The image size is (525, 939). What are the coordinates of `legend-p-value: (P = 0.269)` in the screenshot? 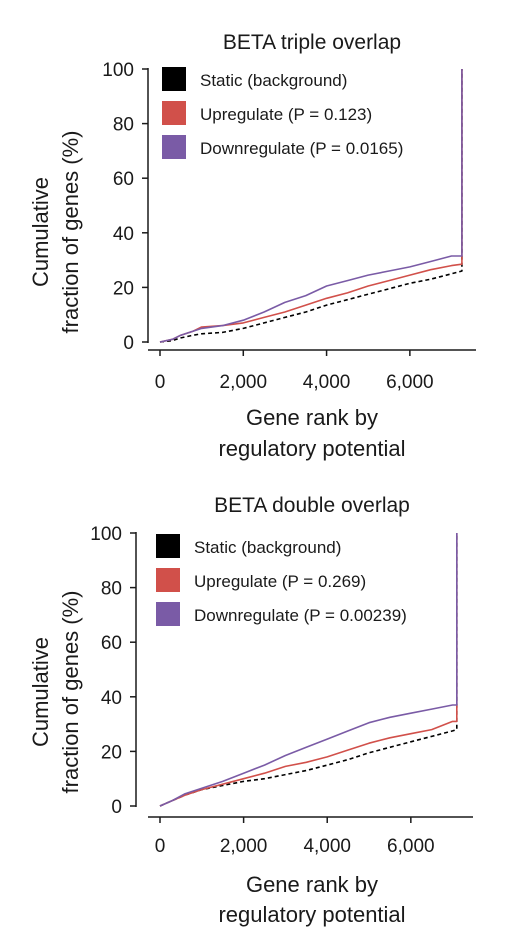 It's located at (321, 581).